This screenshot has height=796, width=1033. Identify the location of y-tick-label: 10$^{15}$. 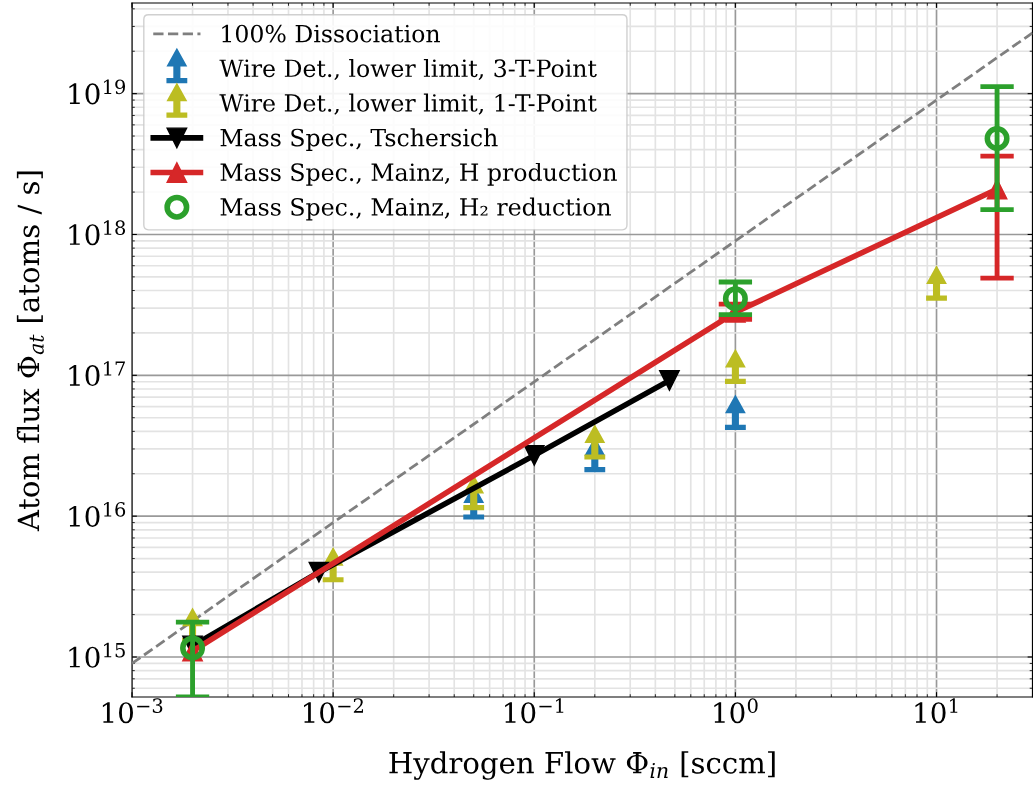
(97, 655).